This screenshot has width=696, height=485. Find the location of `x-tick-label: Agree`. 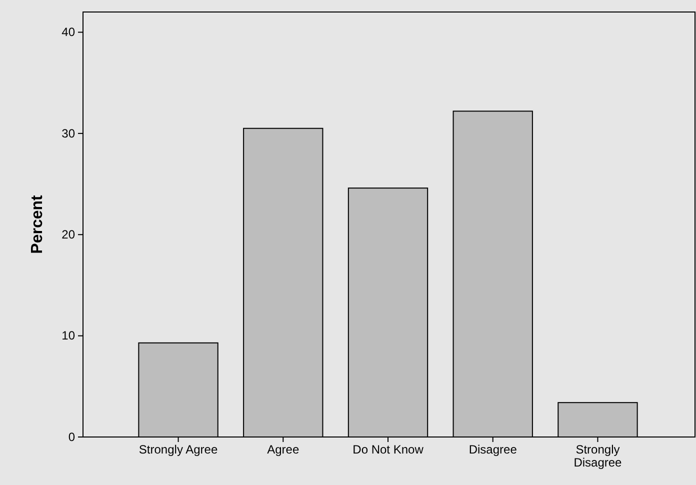

x-tick-label: Agree is located at coordinates (283, 449).